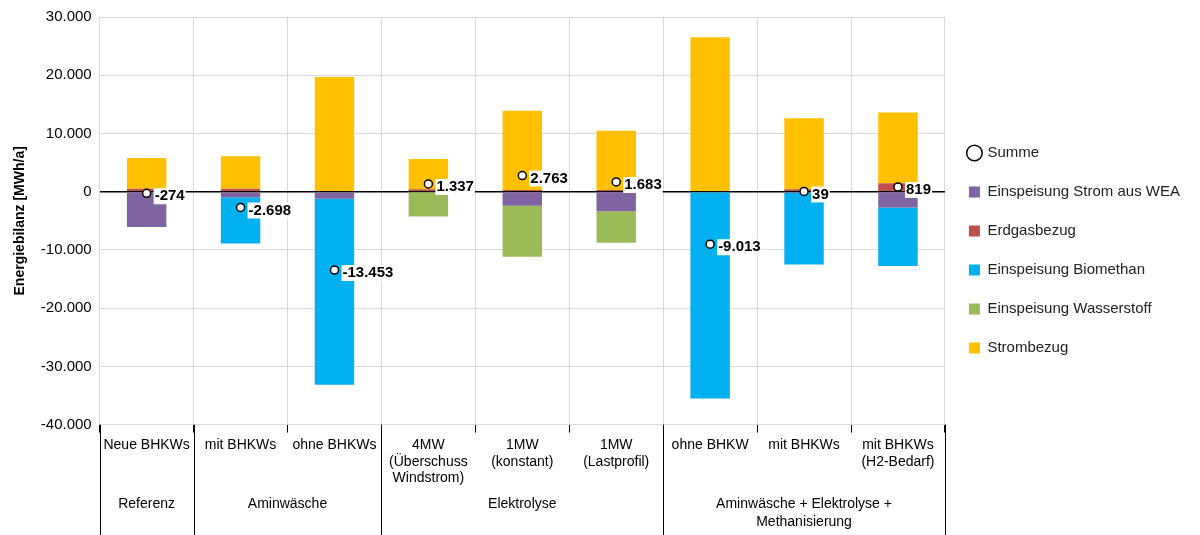 The width and height of the screenshot is (1200, 535). I want to click on data-label: 2.763, so click(549, 177).